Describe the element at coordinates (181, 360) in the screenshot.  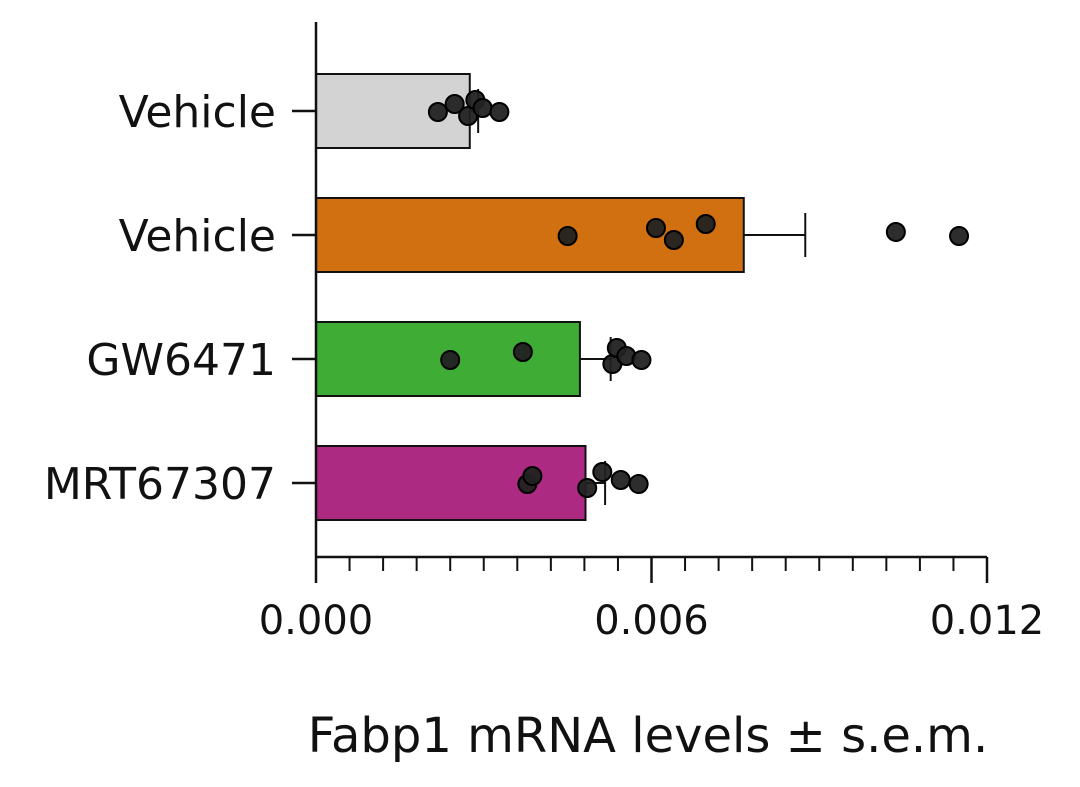
I see `y-tick-label: GW6471` at that location.